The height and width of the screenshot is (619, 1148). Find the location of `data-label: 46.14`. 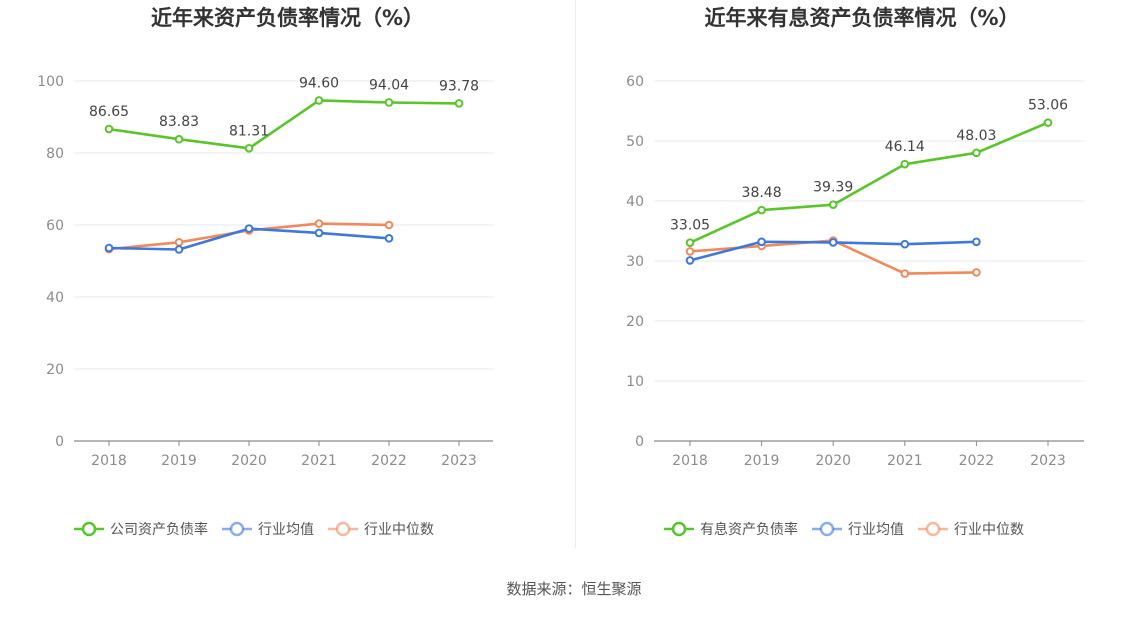

data-label: 46.14 is located at coordinates (905, 147).